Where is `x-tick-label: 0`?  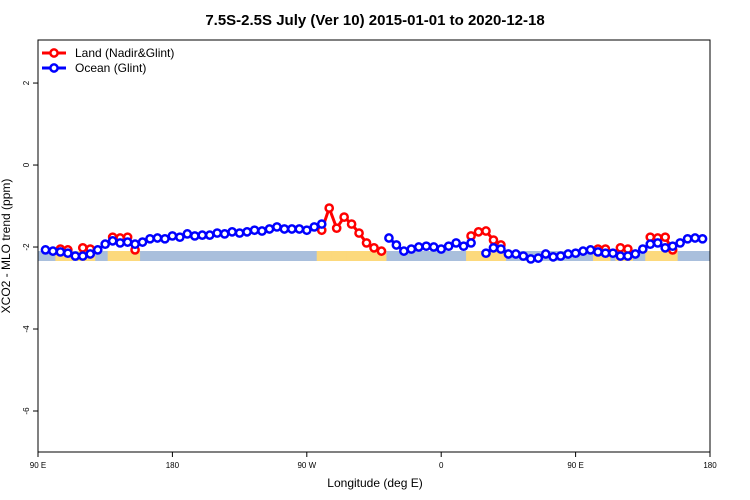 x-tick-label: 0 is located at coordinates (441, 465).